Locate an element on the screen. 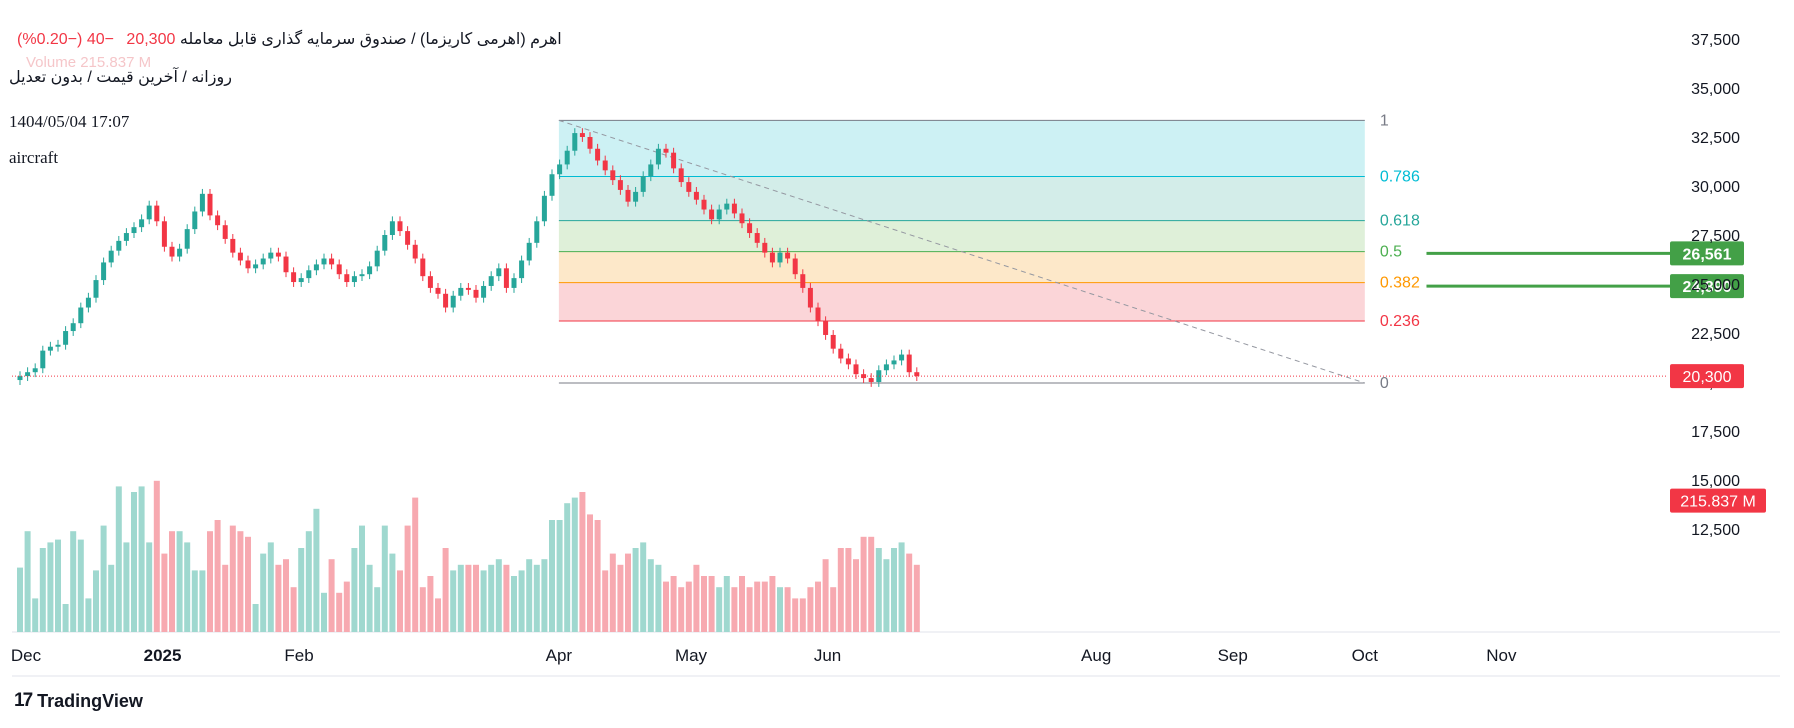 The height and width of the screenshot is (728, 1794). time-axis-label: Aug is located at coordinates (1096, 655).